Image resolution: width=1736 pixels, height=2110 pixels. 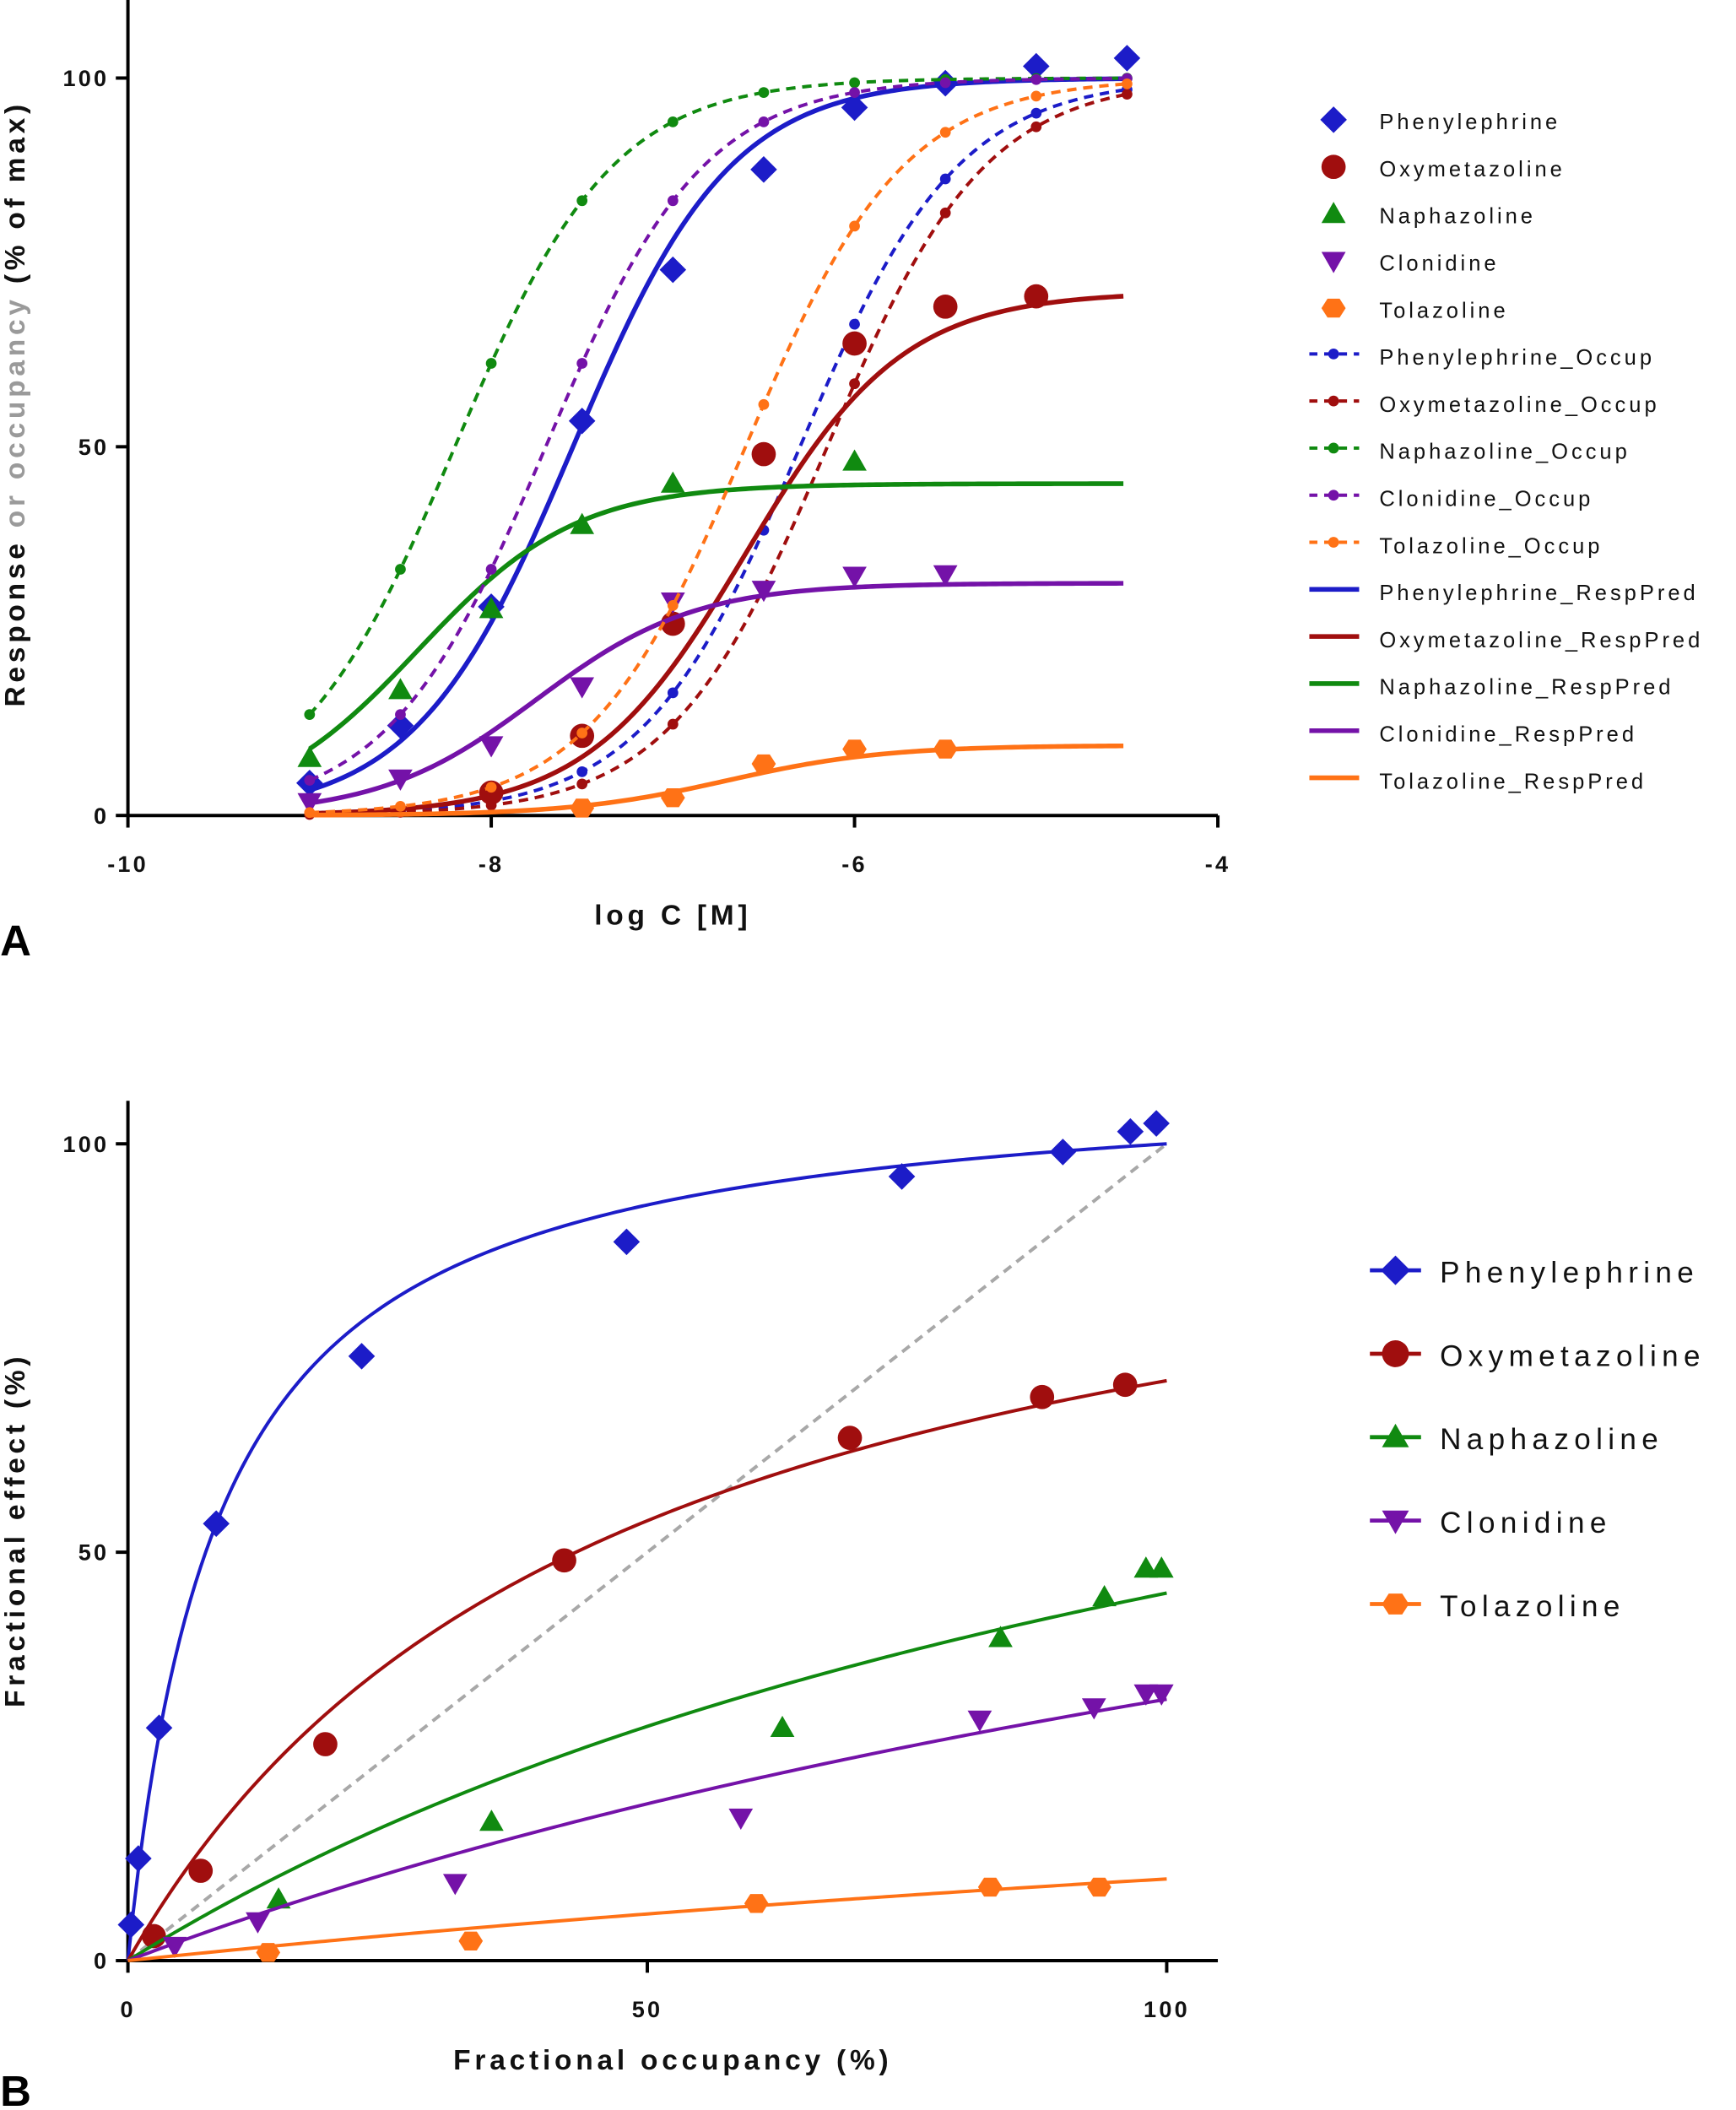 What do you see at coordinates (85, 1144) in the screenshot?
I see `chart-b-y-tick-label: 100` at bounding box center [85, 1144].